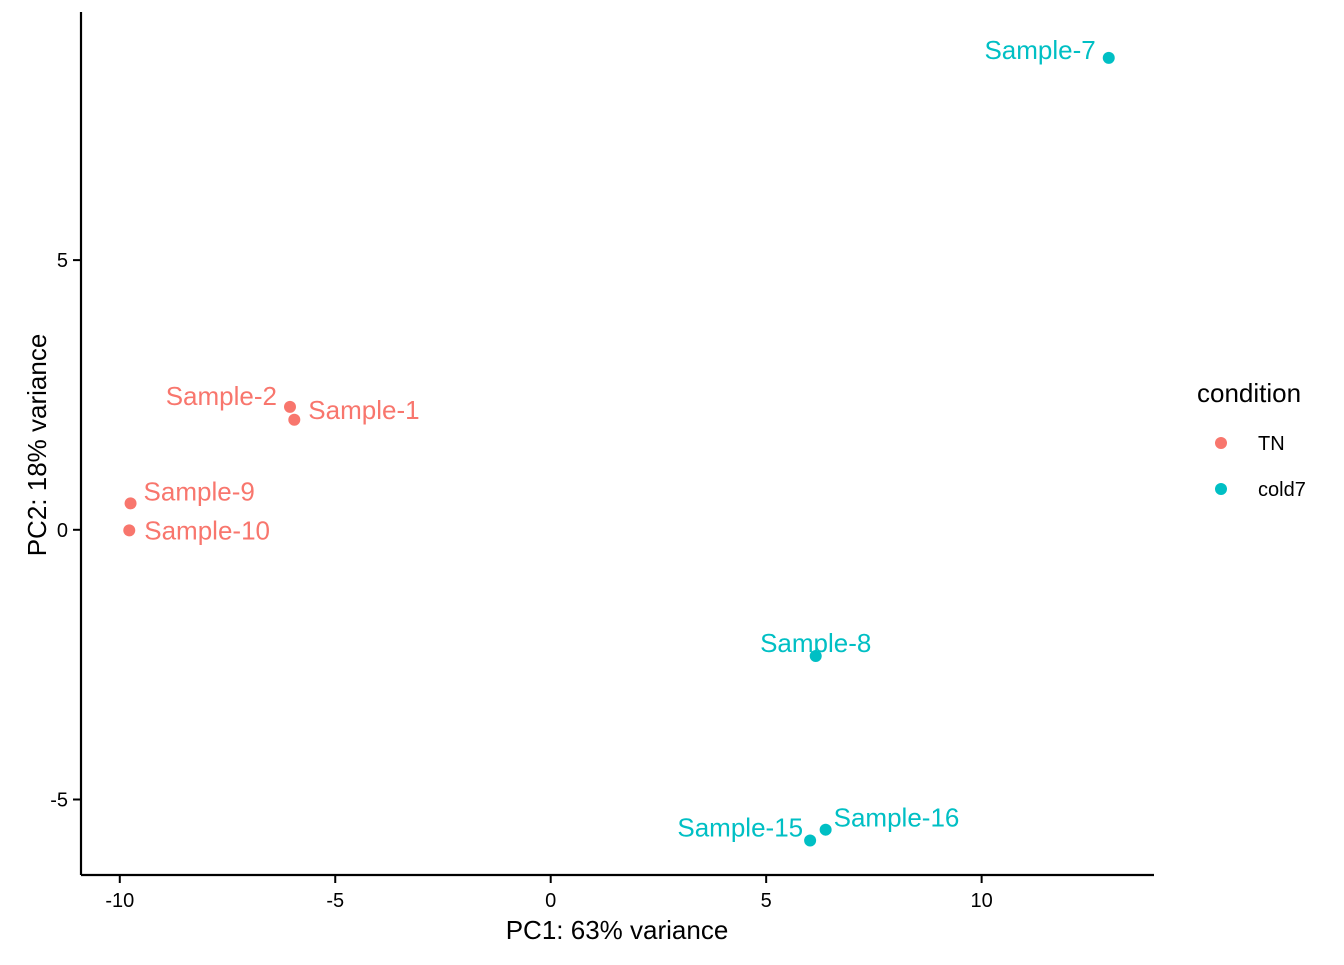  Describe the element at coordinates (617, 930) in the screenshot. I see `x-axis-title: PC1: 63% variance` at that location.